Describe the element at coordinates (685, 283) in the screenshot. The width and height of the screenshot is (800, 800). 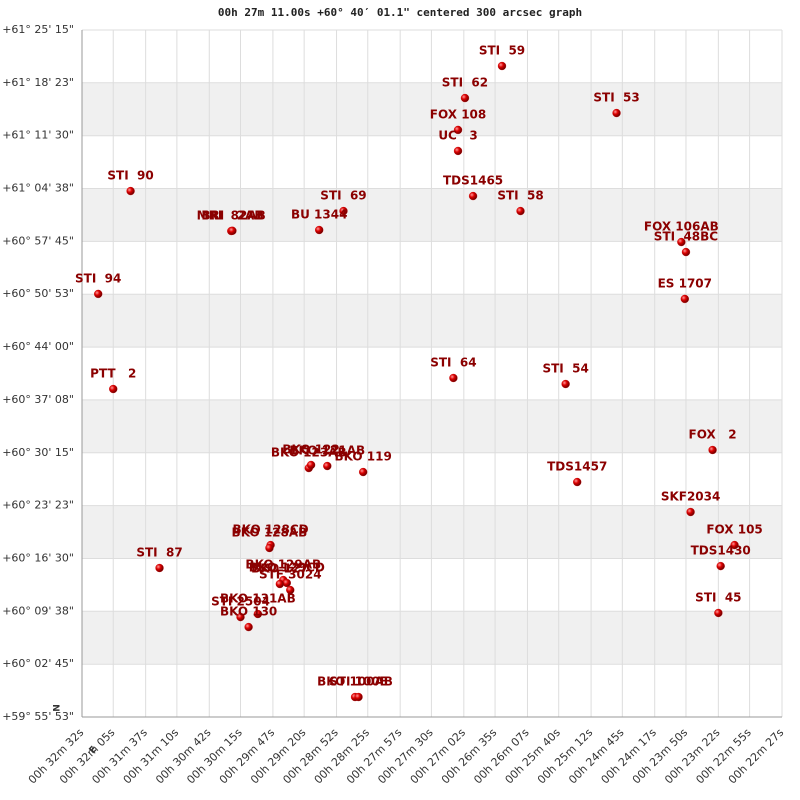
I see `star-label: ES 1707` at that location.